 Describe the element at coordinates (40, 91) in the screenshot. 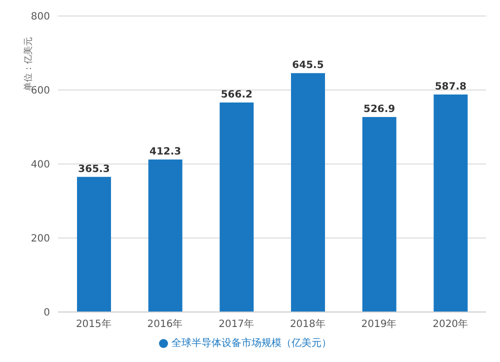

I see `y-tick-label: 600` at that location.